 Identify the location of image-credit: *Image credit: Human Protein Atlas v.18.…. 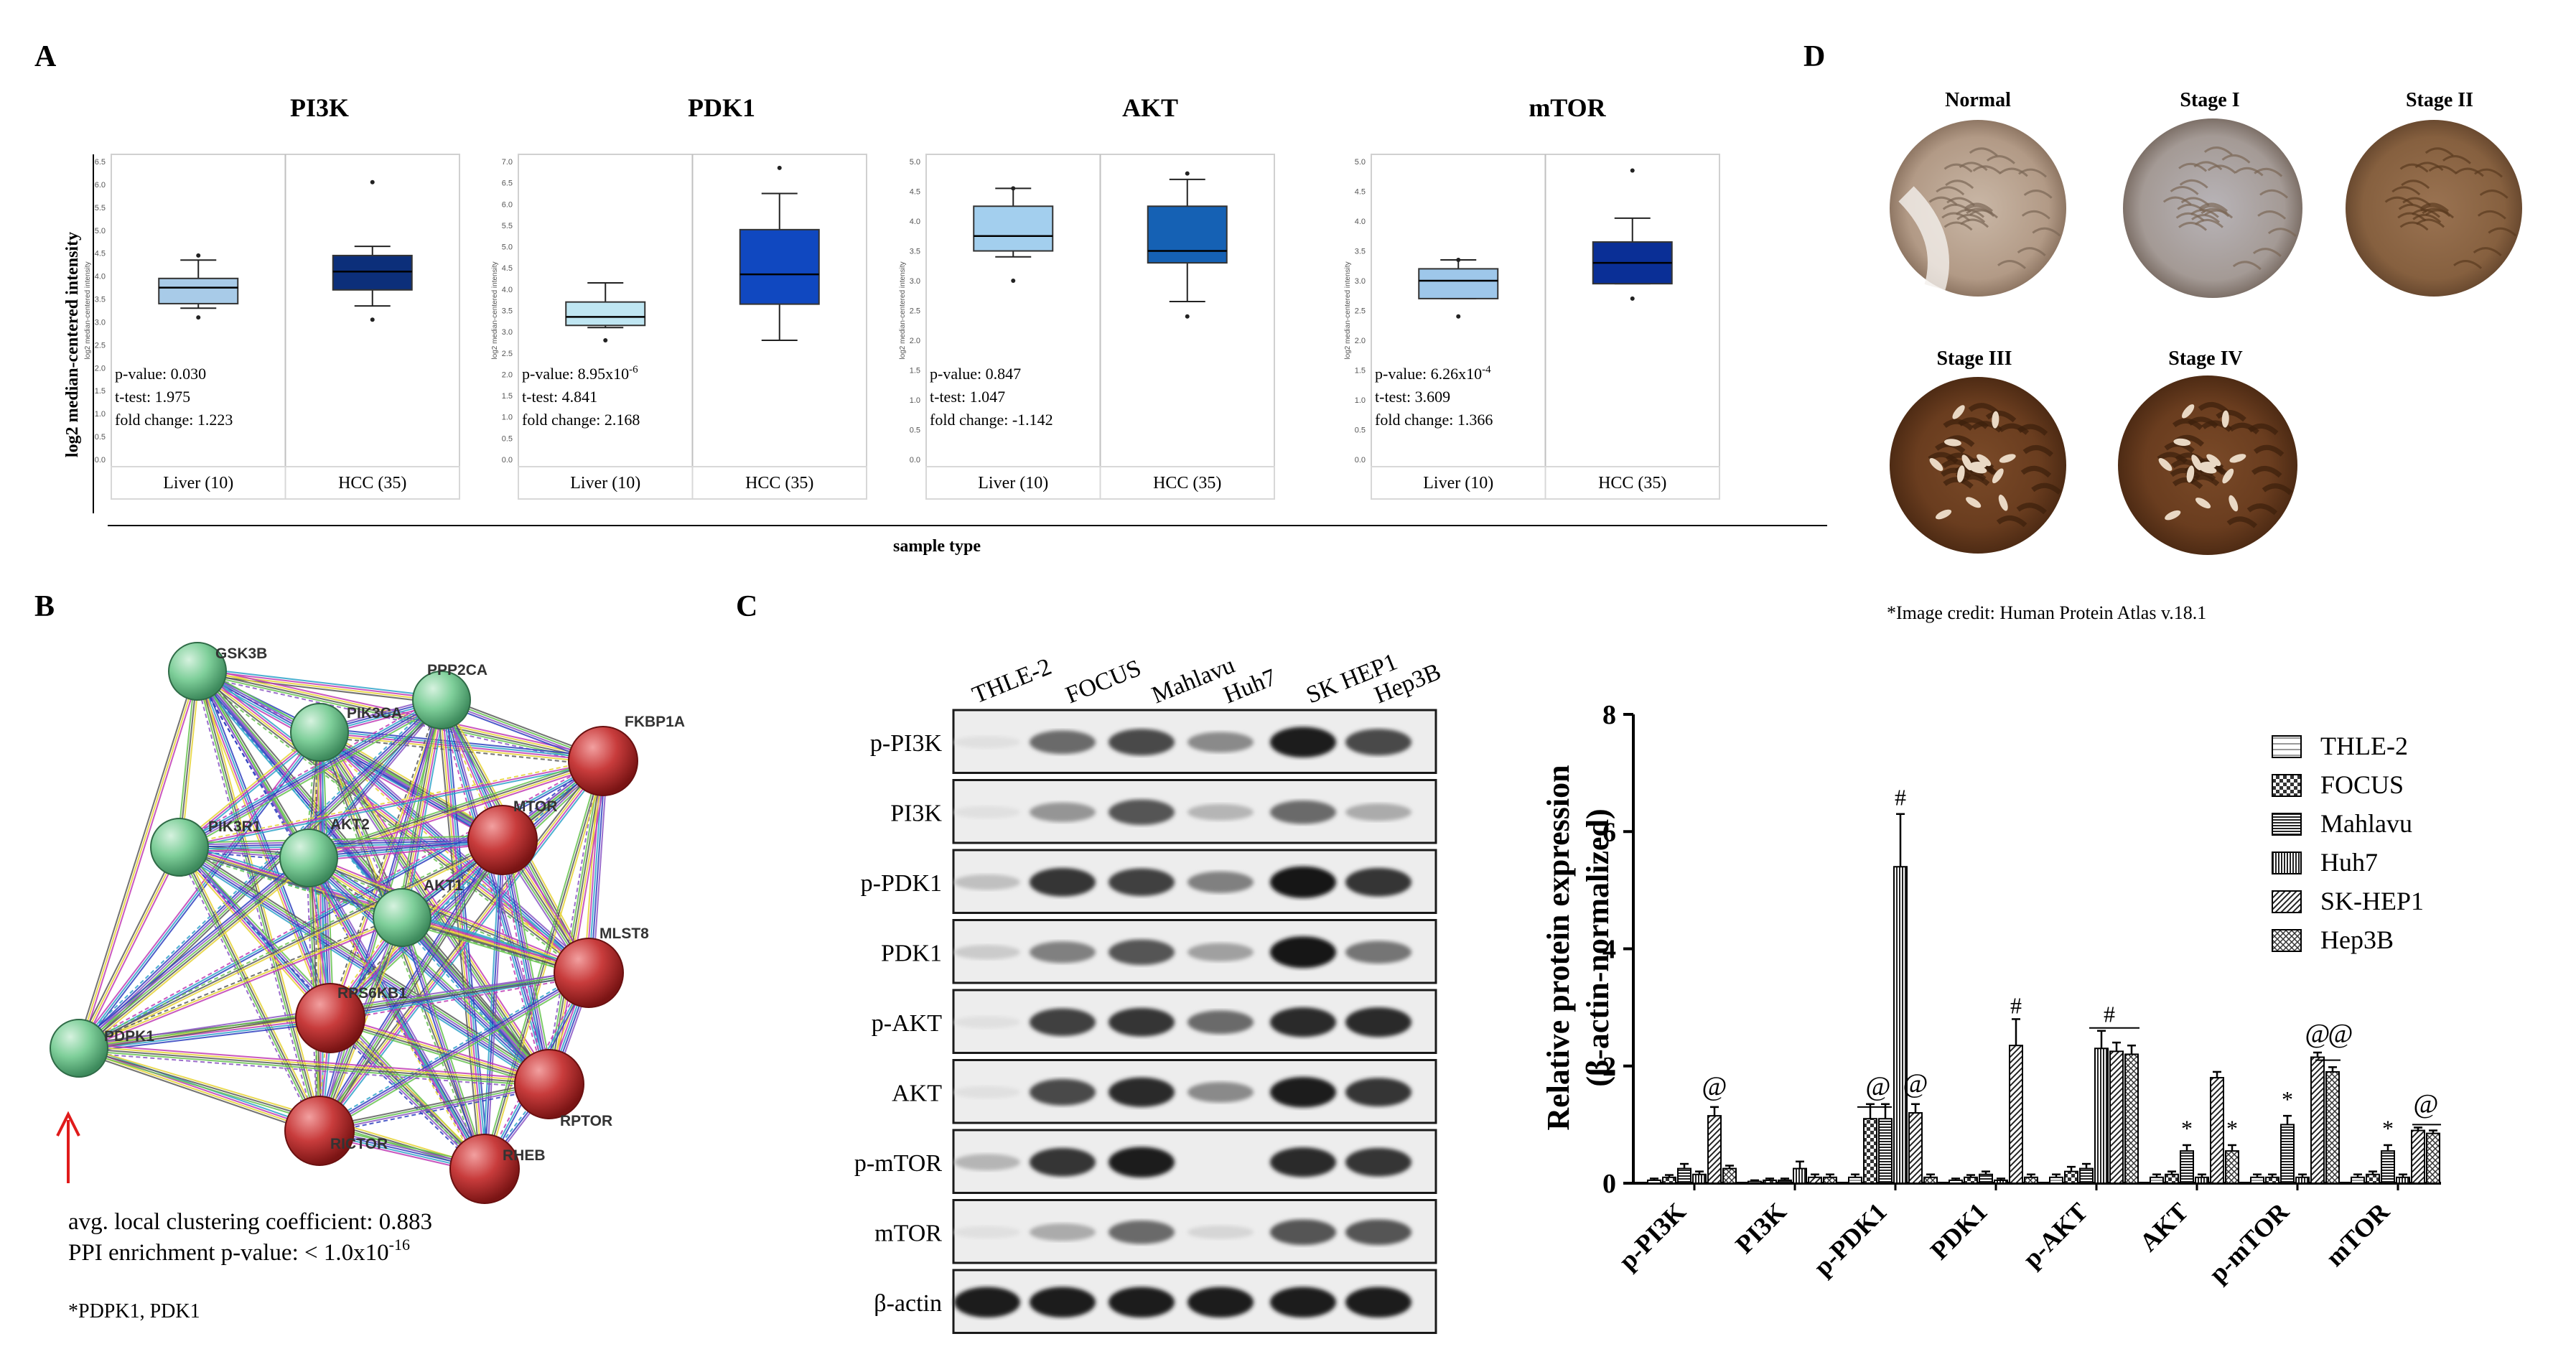
(2046, 612).